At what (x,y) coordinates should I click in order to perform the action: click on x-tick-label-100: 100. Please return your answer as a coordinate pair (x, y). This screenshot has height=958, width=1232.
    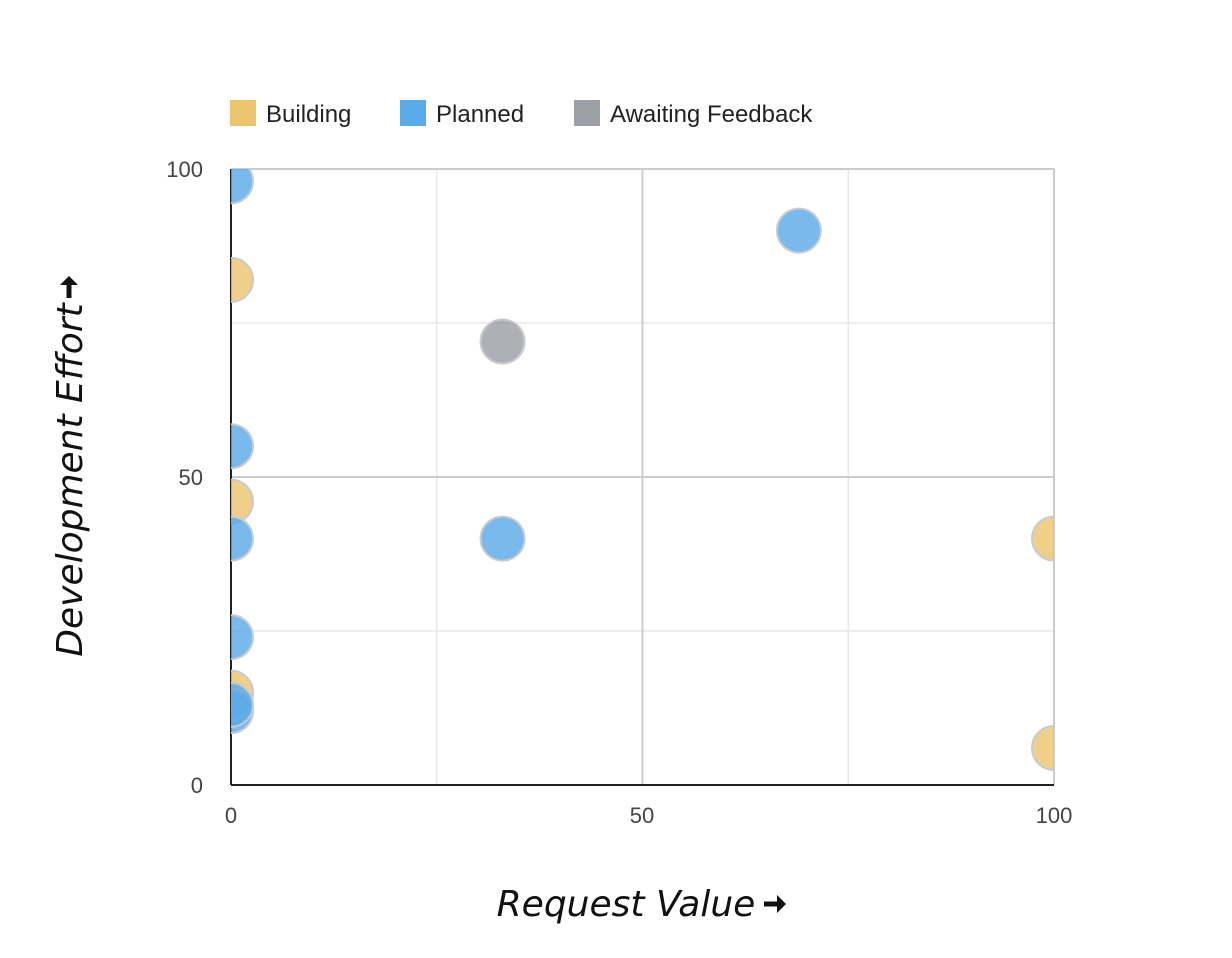
    Looking at the image, I should click on (1054, 815).